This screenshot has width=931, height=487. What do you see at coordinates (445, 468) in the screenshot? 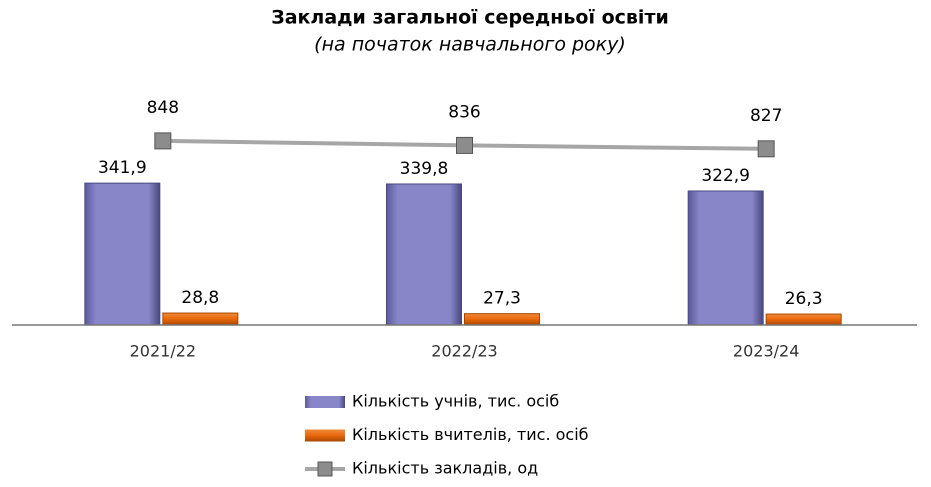
I see `legend-label: Кількість закладів, од` at bounding box center [445, 468].